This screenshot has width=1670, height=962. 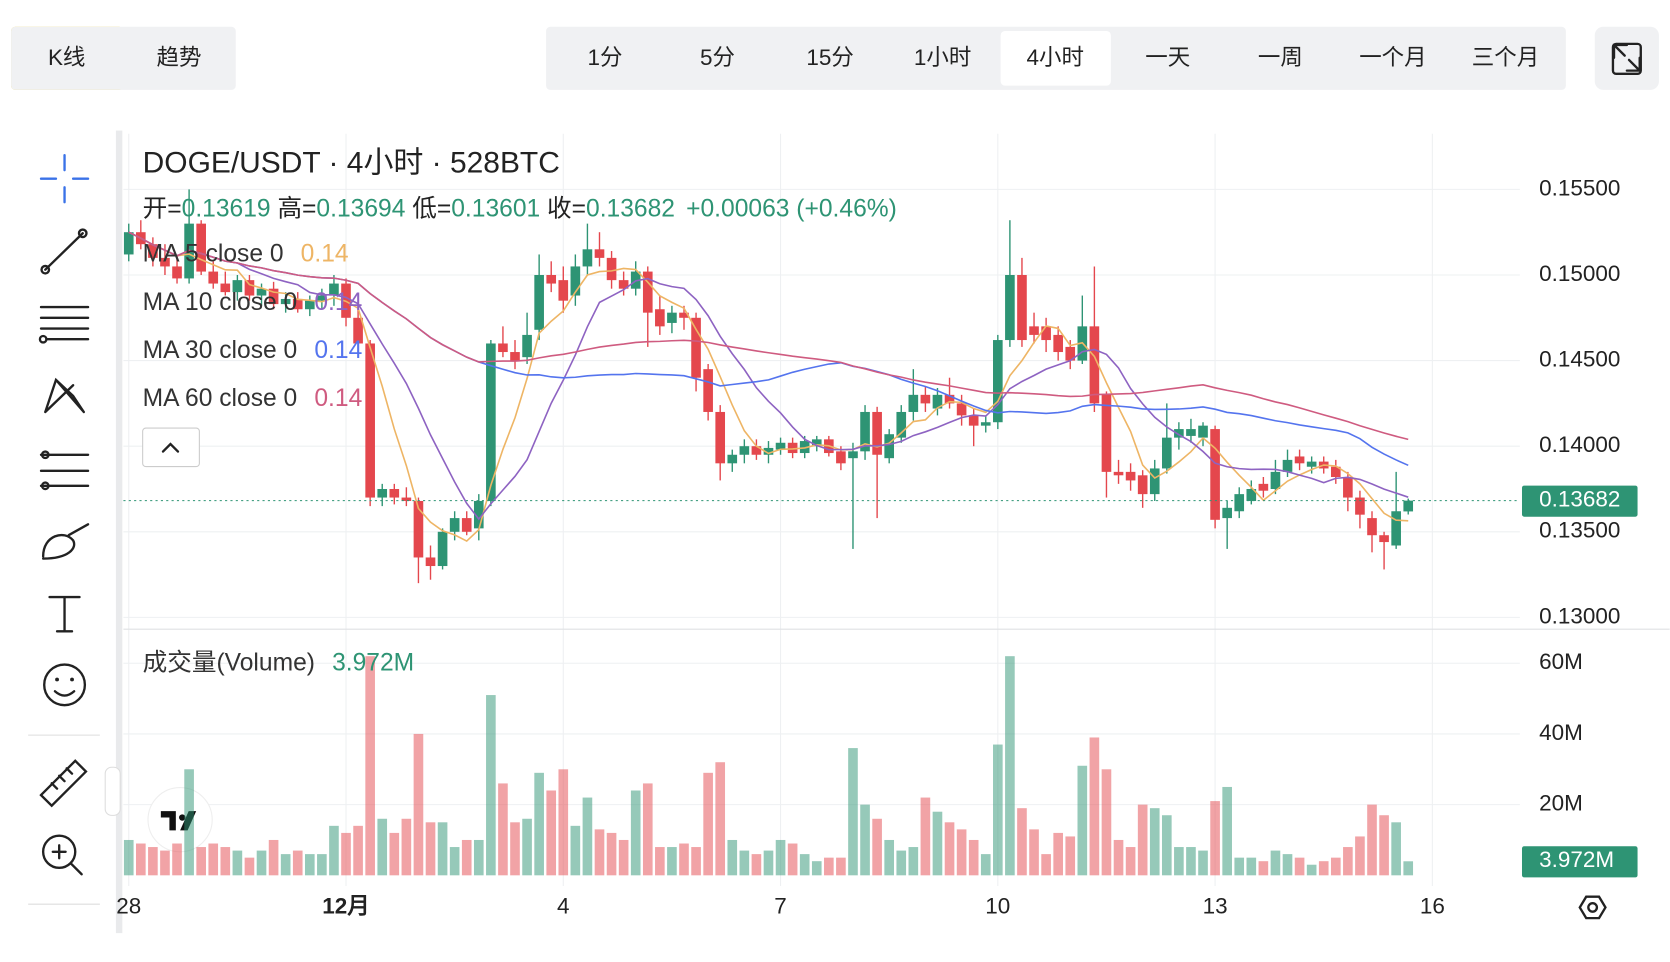 I want to click on interval-tab: 1分, so click(x=604, y=57).